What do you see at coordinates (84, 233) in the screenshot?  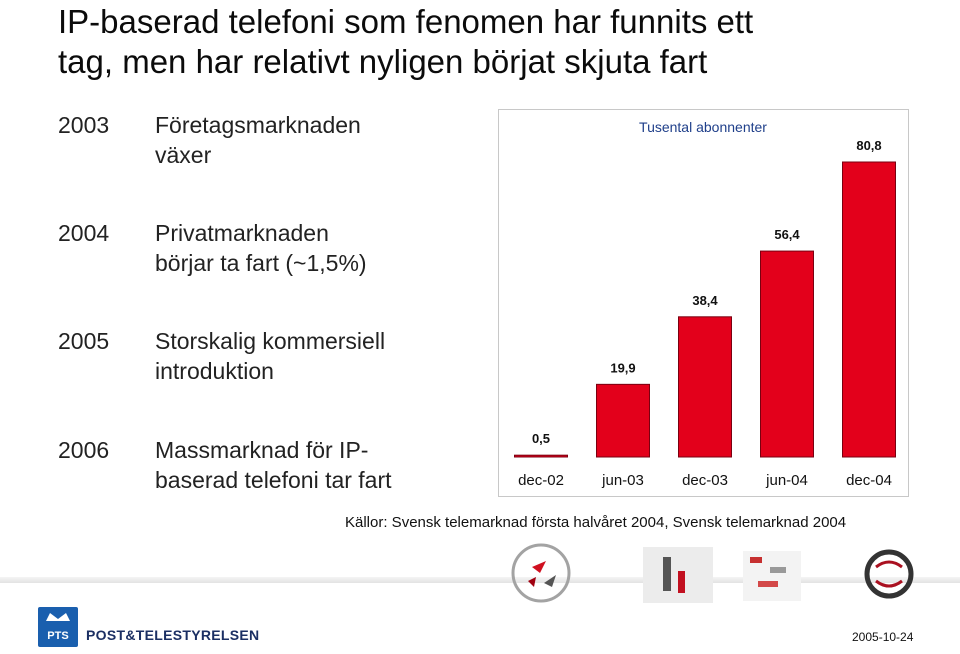 I see `timeline-year: 2004` at bounding box center [84, 233].